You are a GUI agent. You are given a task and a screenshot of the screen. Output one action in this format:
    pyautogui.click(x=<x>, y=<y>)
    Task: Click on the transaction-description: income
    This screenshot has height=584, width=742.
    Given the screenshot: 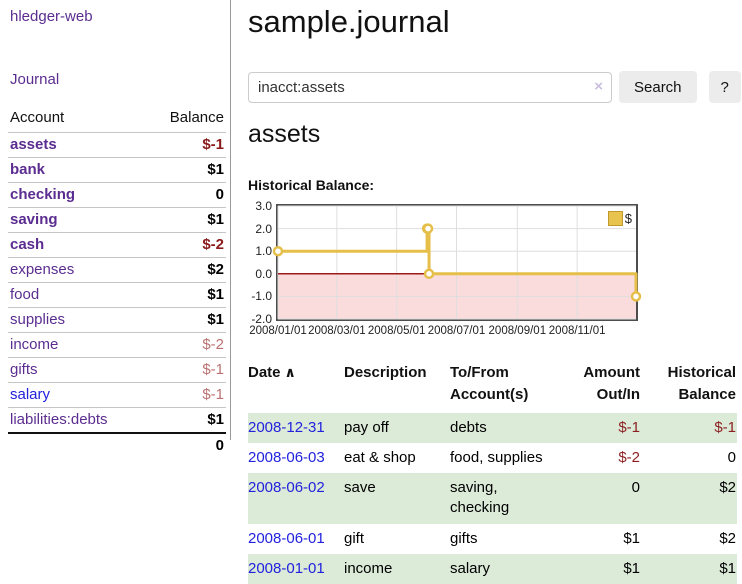 What is the action you would take?
    pyautogui.click(x=368, y=568)
    